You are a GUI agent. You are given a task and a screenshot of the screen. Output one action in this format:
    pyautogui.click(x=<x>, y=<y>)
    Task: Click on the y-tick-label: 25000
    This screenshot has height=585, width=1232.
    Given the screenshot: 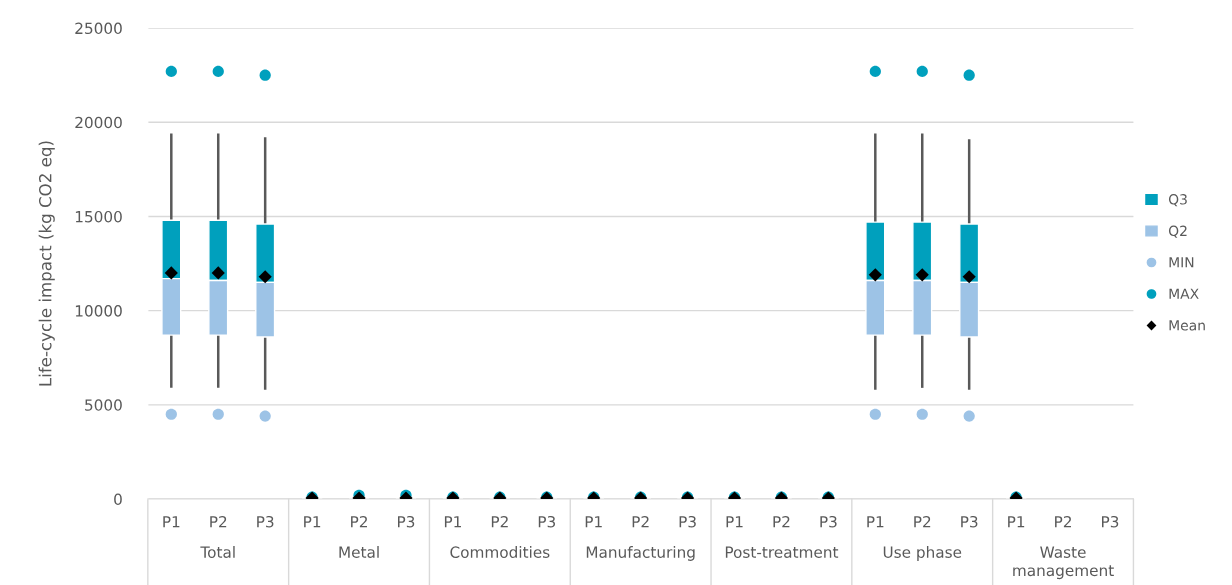 What is the action you would take?
    pyautogui.click(x=98, y=28)
    